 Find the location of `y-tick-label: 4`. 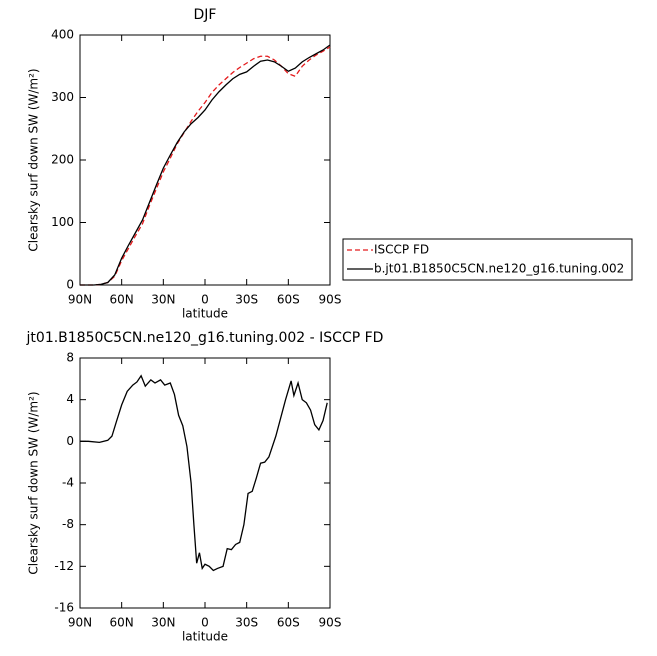

y-tick-label: 4 is located at coordinates (70, 399).